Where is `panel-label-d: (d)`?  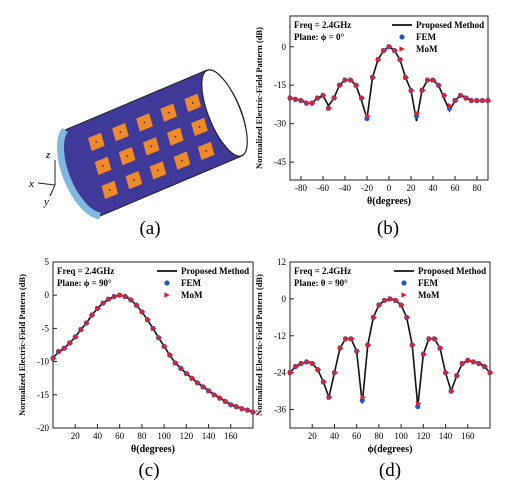 panel-label-d: (d) is located at coordinates (390, 470).